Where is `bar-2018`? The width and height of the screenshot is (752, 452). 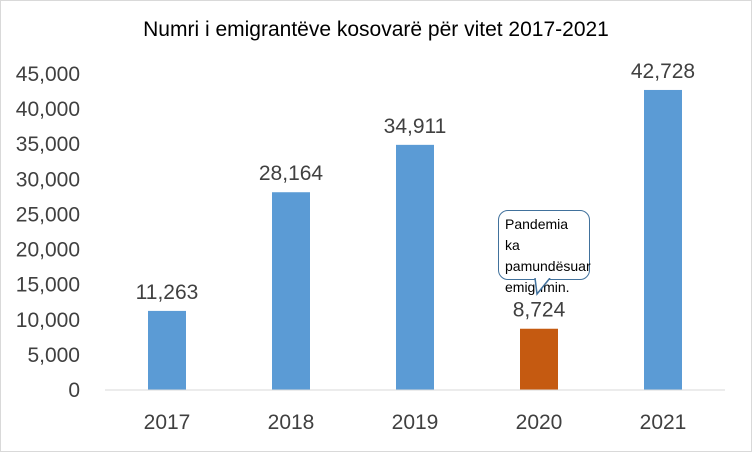
bar-2018 is located at coordinates (291, 291).